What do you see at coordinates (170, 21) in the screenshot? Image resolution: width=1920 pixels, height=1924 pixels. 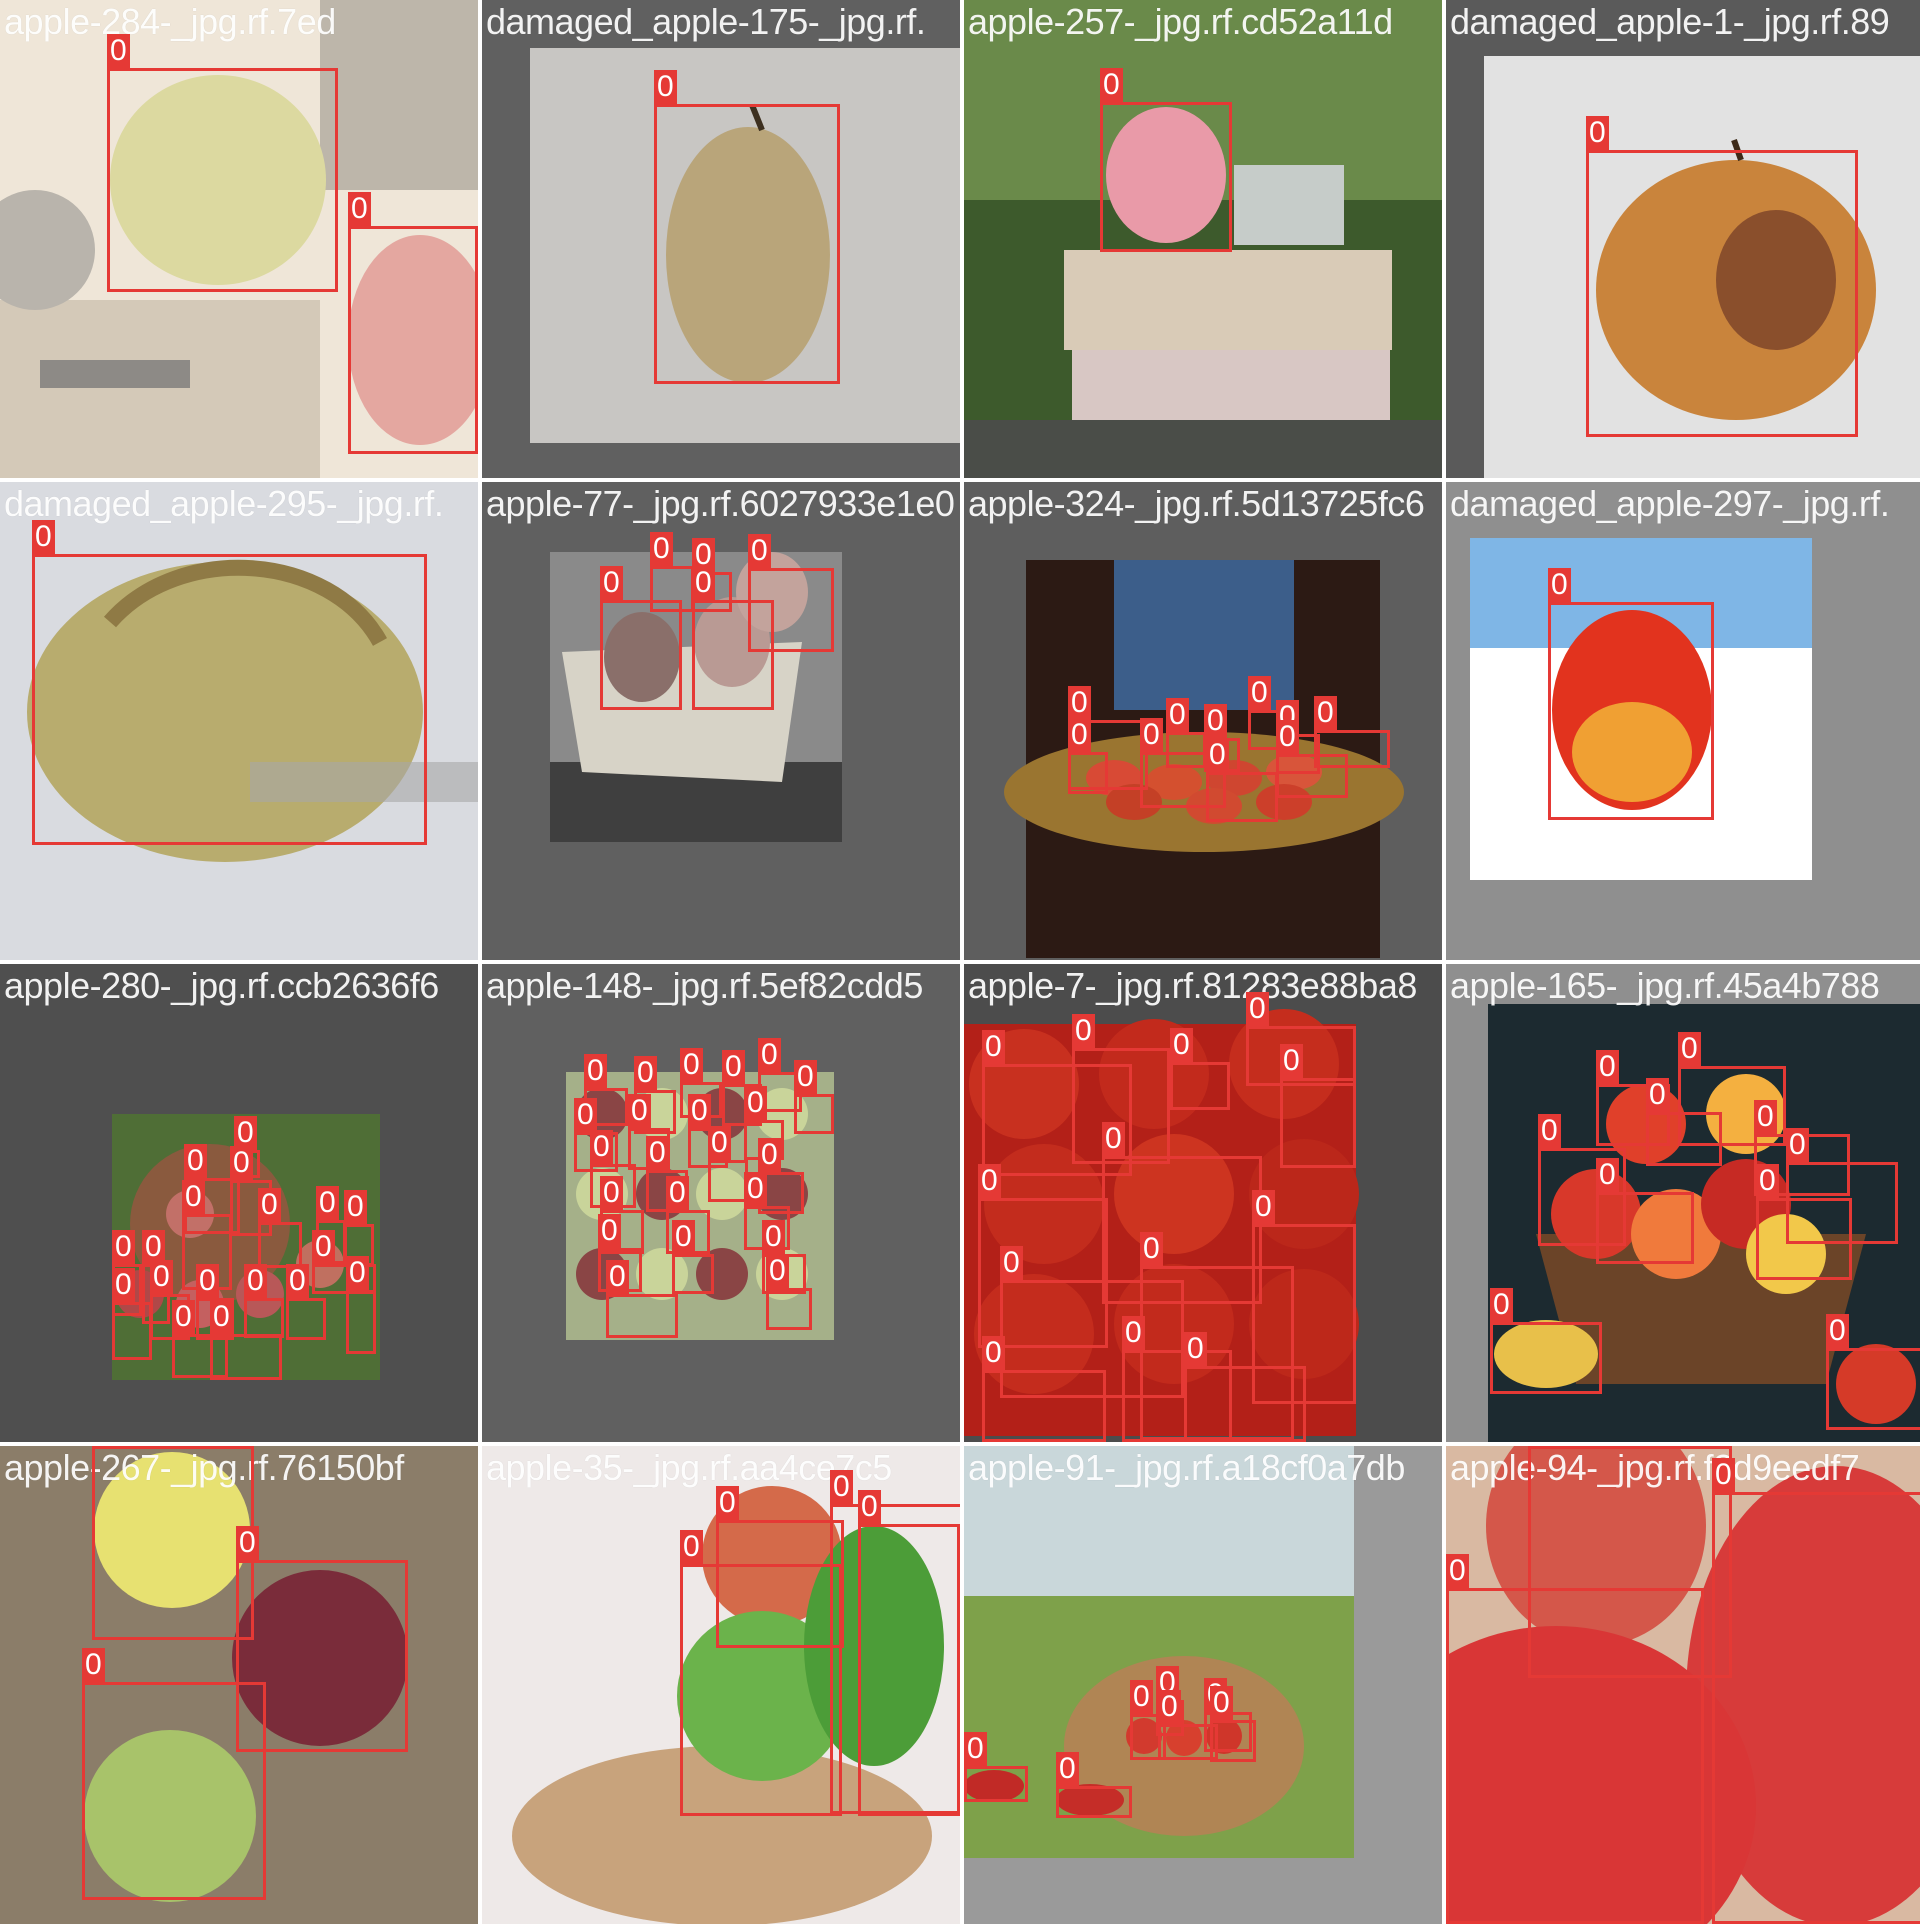 I see `image-filename: apple-284-_jpg.rf.7ed` at bounding box center [170, 21].